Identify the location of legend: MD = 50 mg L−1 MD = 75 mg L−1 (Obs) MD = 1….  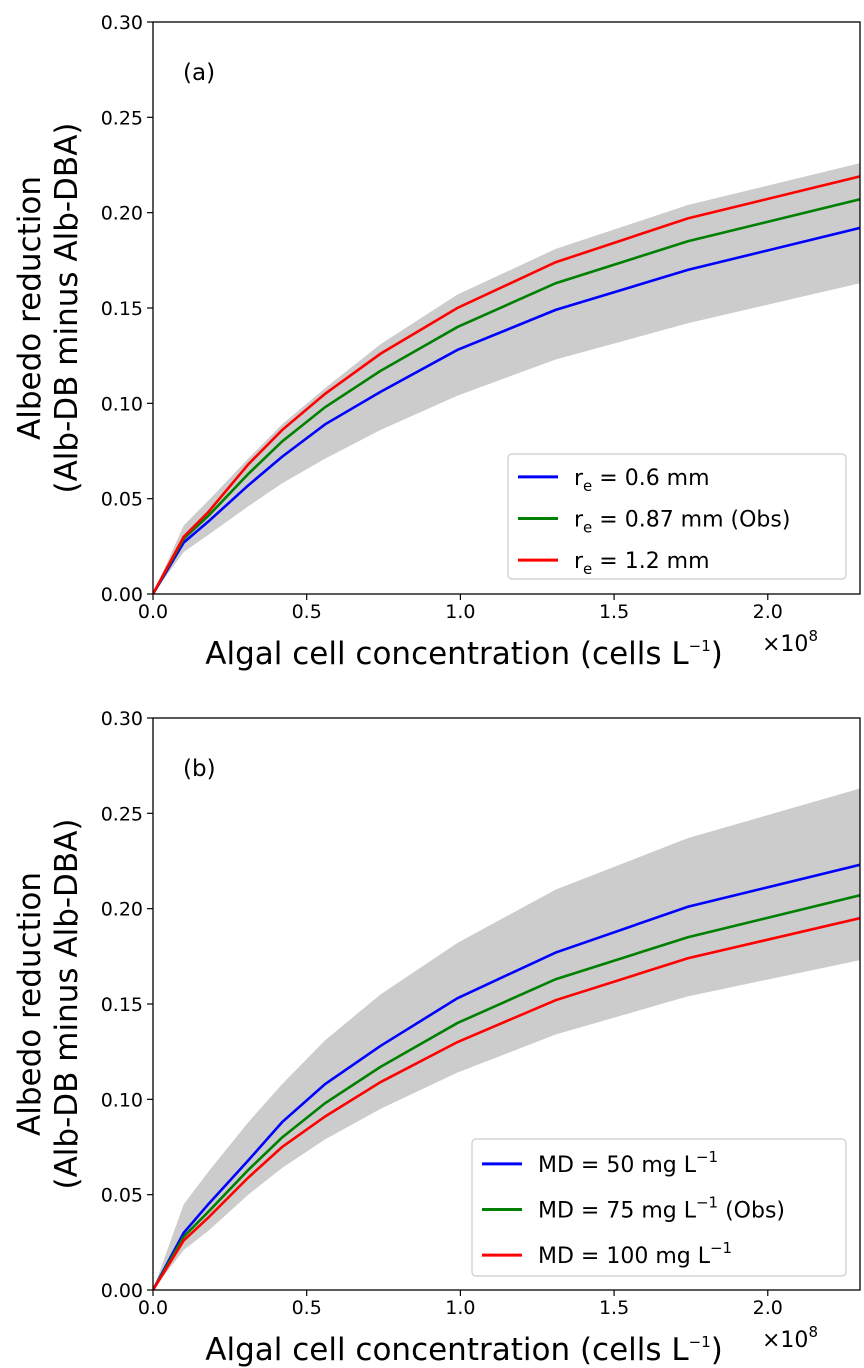
(659, 1207).